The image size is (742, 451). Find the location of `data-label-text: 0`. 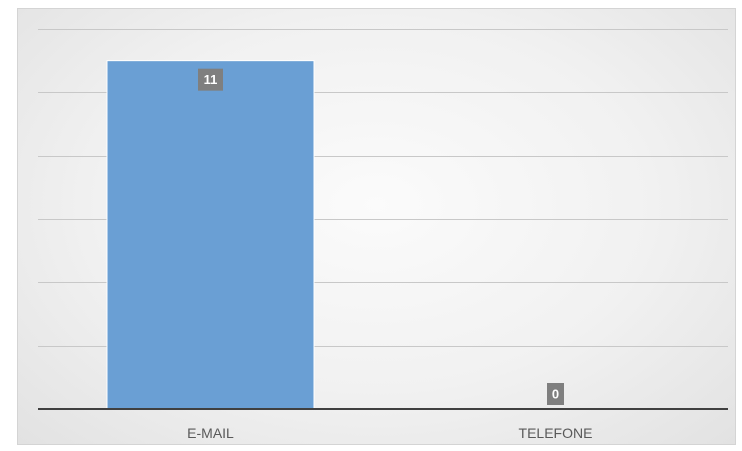

data-label-text: 0 is located at coordinates (555, 394).